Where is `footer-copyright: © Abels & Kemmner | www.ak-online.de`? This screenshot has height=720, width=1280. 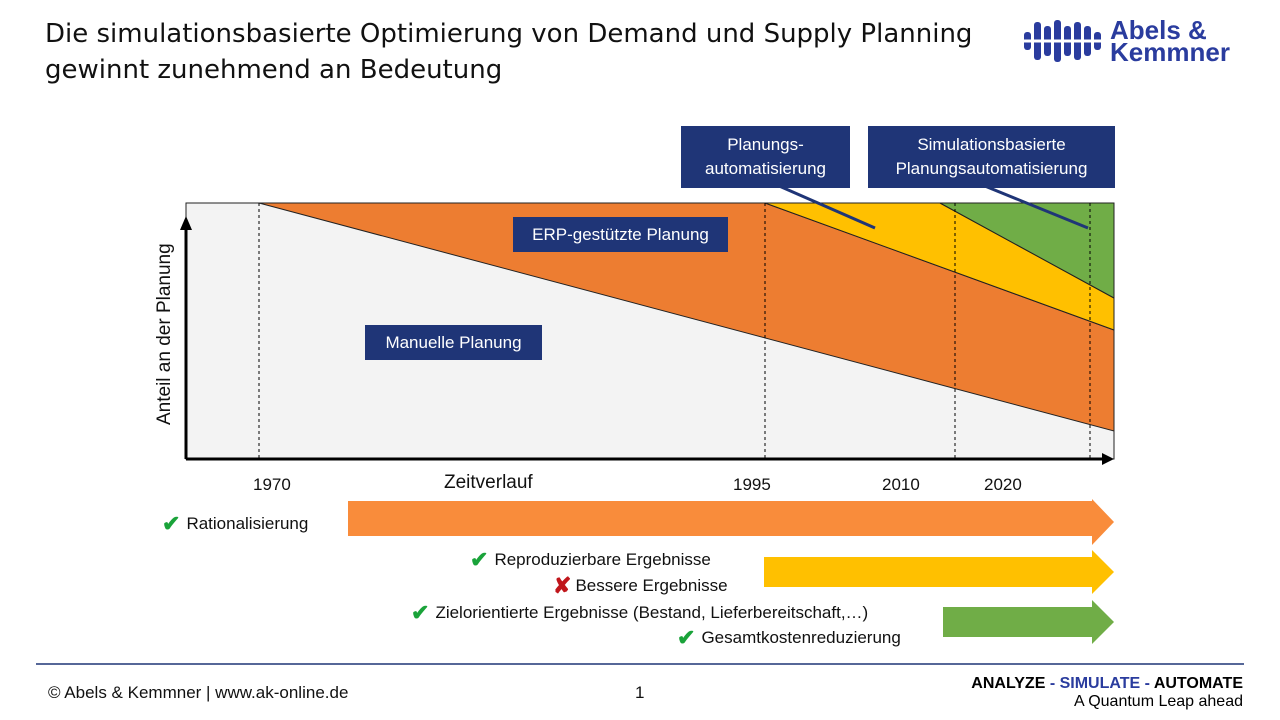
footer-copyright: © Abels & Kemmner | www.ak-online.de is located at coordinates (198, 692).